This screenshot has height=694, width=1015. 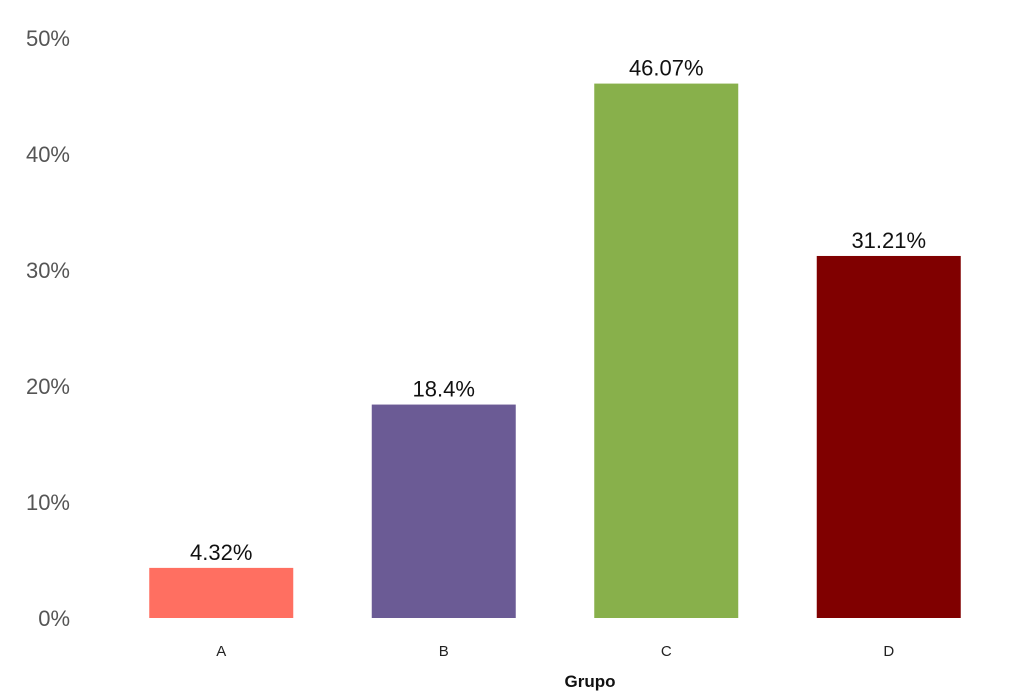 What do you see at coordinates (443, 511) in the screenshot?
I see `bar-b` at bounding box center [443, 511].